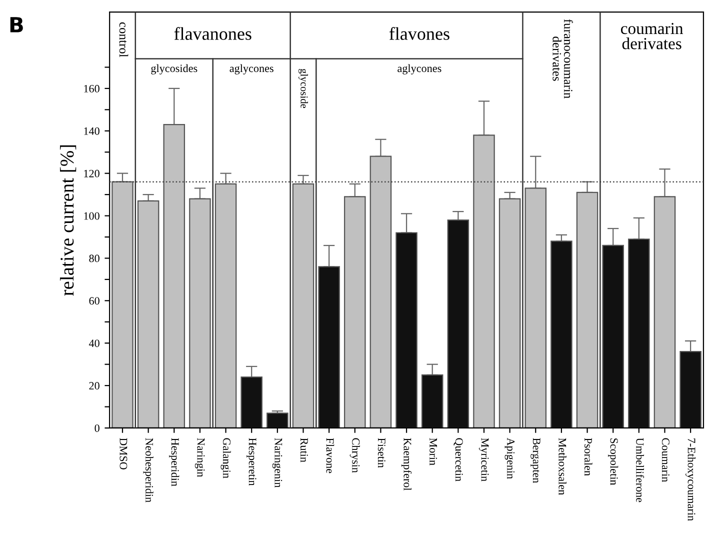 This screenshot has height=548, width=707. What do you see at coordinates (382, 453) in the screenshot?
I see `x-tick-label: Fisetin` at bounding box center [382, 453].